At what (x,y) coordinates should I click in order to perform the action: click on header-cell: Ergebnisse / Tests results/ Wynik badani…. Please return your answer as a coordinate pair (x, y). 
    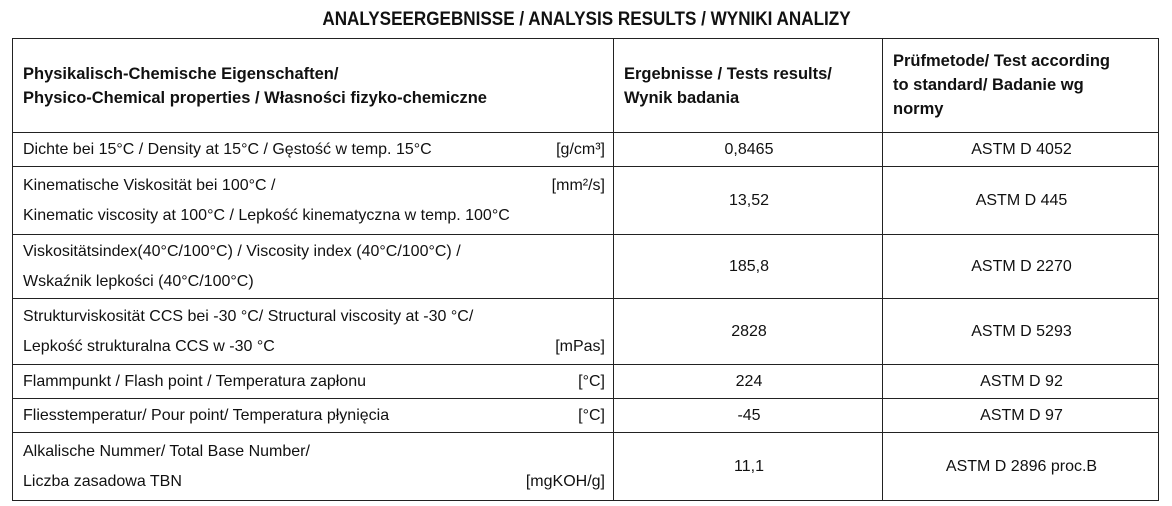
    Looking at the image, I should click on (748, 85).